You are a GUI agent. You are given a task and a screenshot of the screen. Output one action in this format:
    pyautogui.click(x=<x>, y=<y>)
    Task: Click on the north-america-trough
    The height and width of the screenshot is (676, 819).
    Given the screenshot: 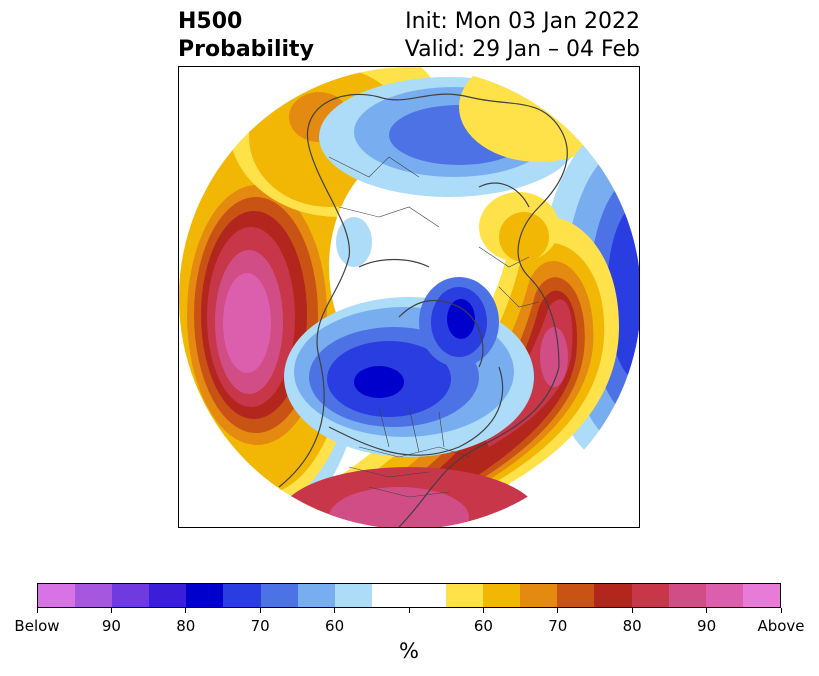 What is the action you would take?
    pyautogui.click(x=409, y=367)
    